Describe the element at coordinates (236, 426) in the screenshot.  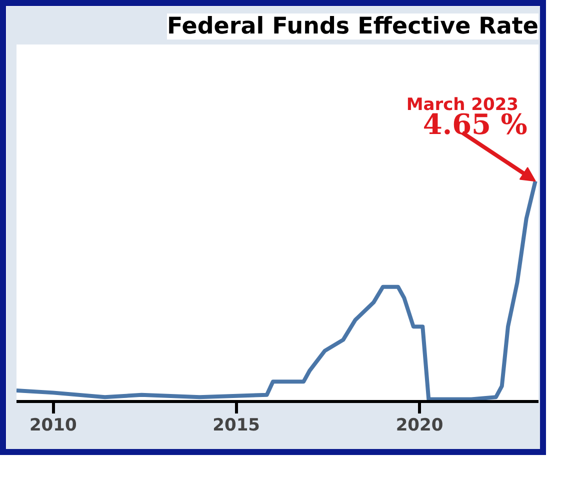
I see `x-tick-label: 2015` at that location.